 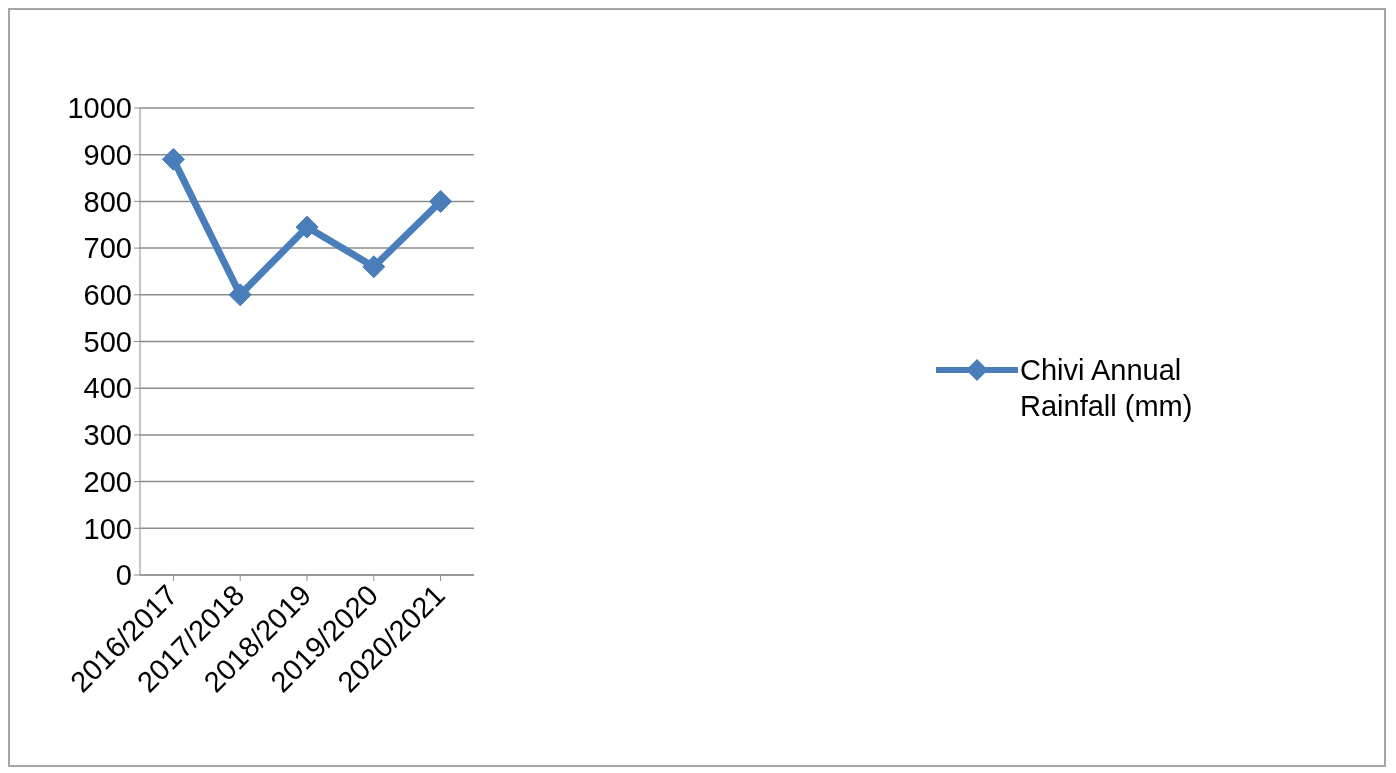 I want to click on y-tick-label: 600, so click(x=107, y=295).